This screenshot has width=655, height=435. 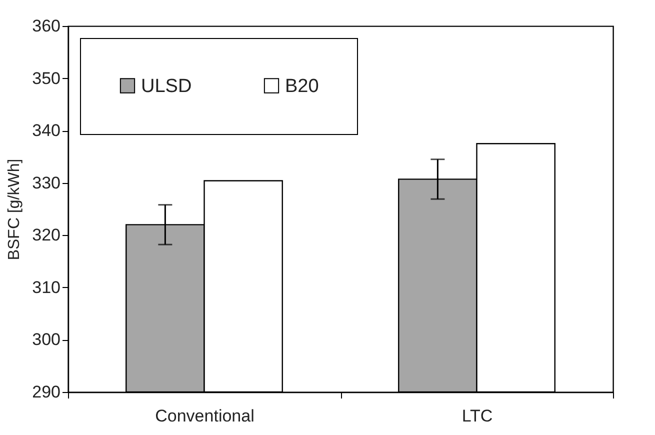 I want to click on x-tick-label: LTC, so click(x=477, y=416).